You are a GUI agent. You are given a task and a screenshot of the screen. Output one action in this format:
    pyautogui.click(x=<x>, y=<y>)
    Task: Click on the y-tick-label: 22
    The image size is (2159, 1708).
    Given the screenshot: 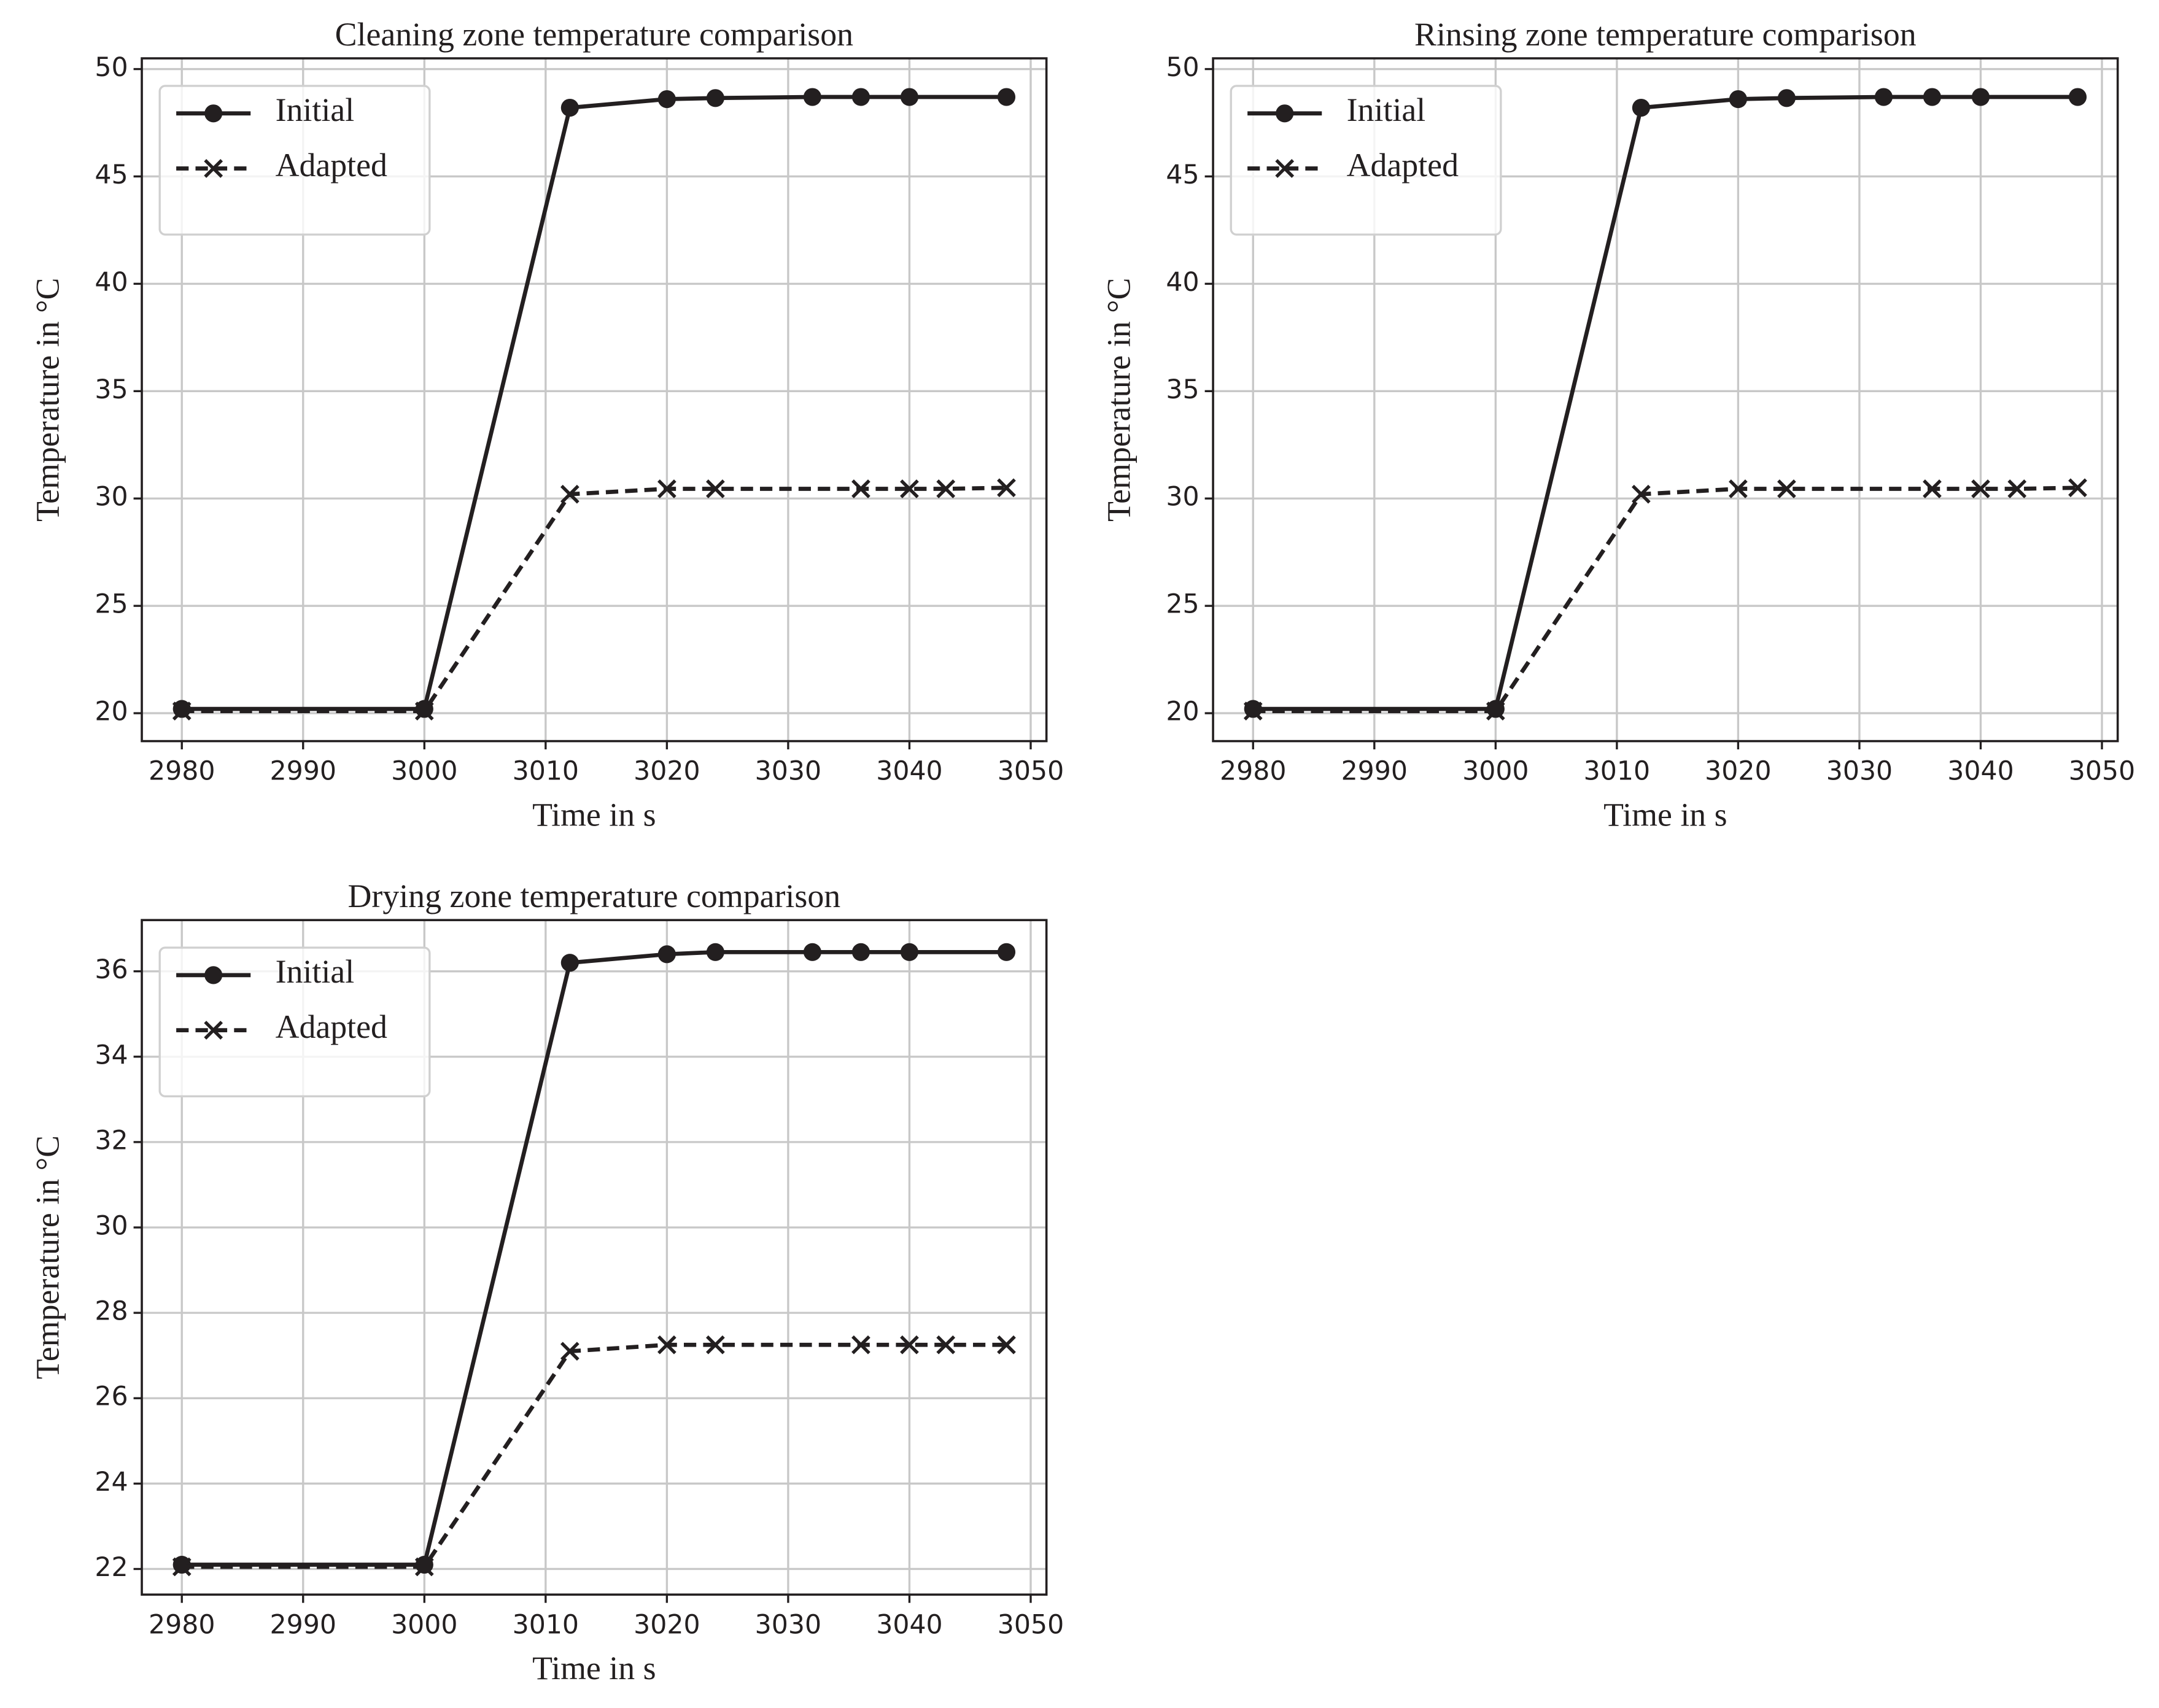 What is the action you would take?
    pyautogui.click(x=112, y=1567)
    